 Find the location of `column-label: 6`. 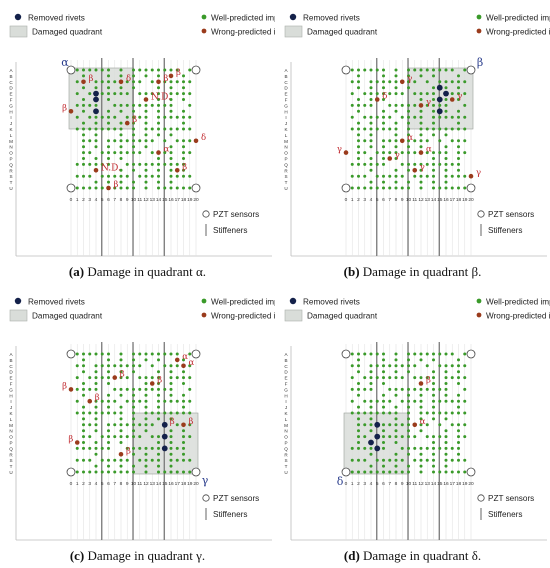

column-label: 6 is located at coordinates (108, 200).